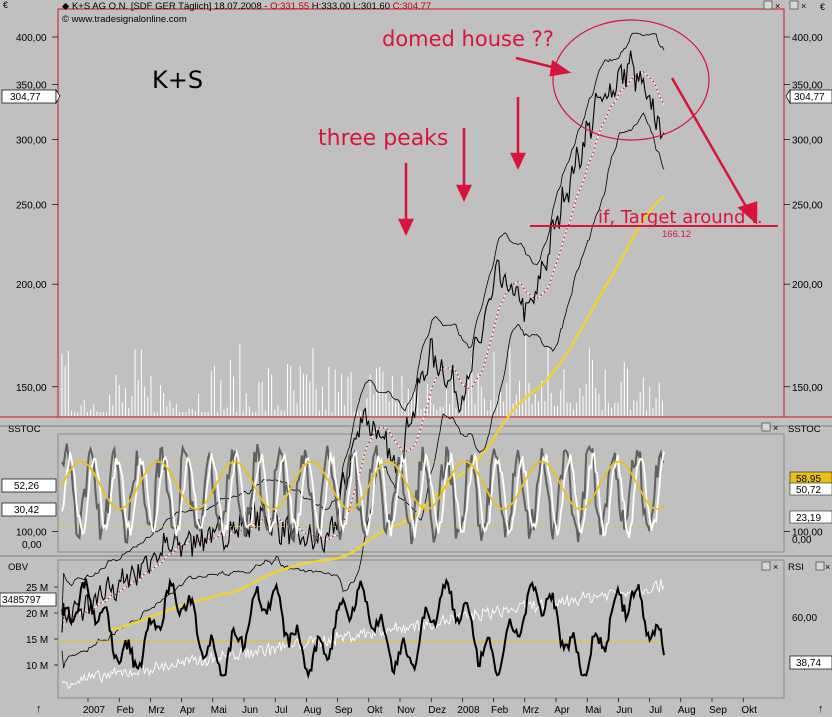  I want to click on rsi-value-tag: 38,74, so click(810, 662).